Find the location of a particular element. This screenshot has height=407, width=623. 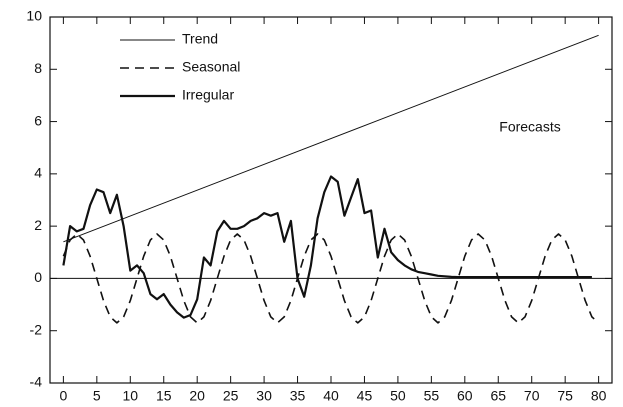

y-tick-label: 6 is located at coordinates (38, 120).